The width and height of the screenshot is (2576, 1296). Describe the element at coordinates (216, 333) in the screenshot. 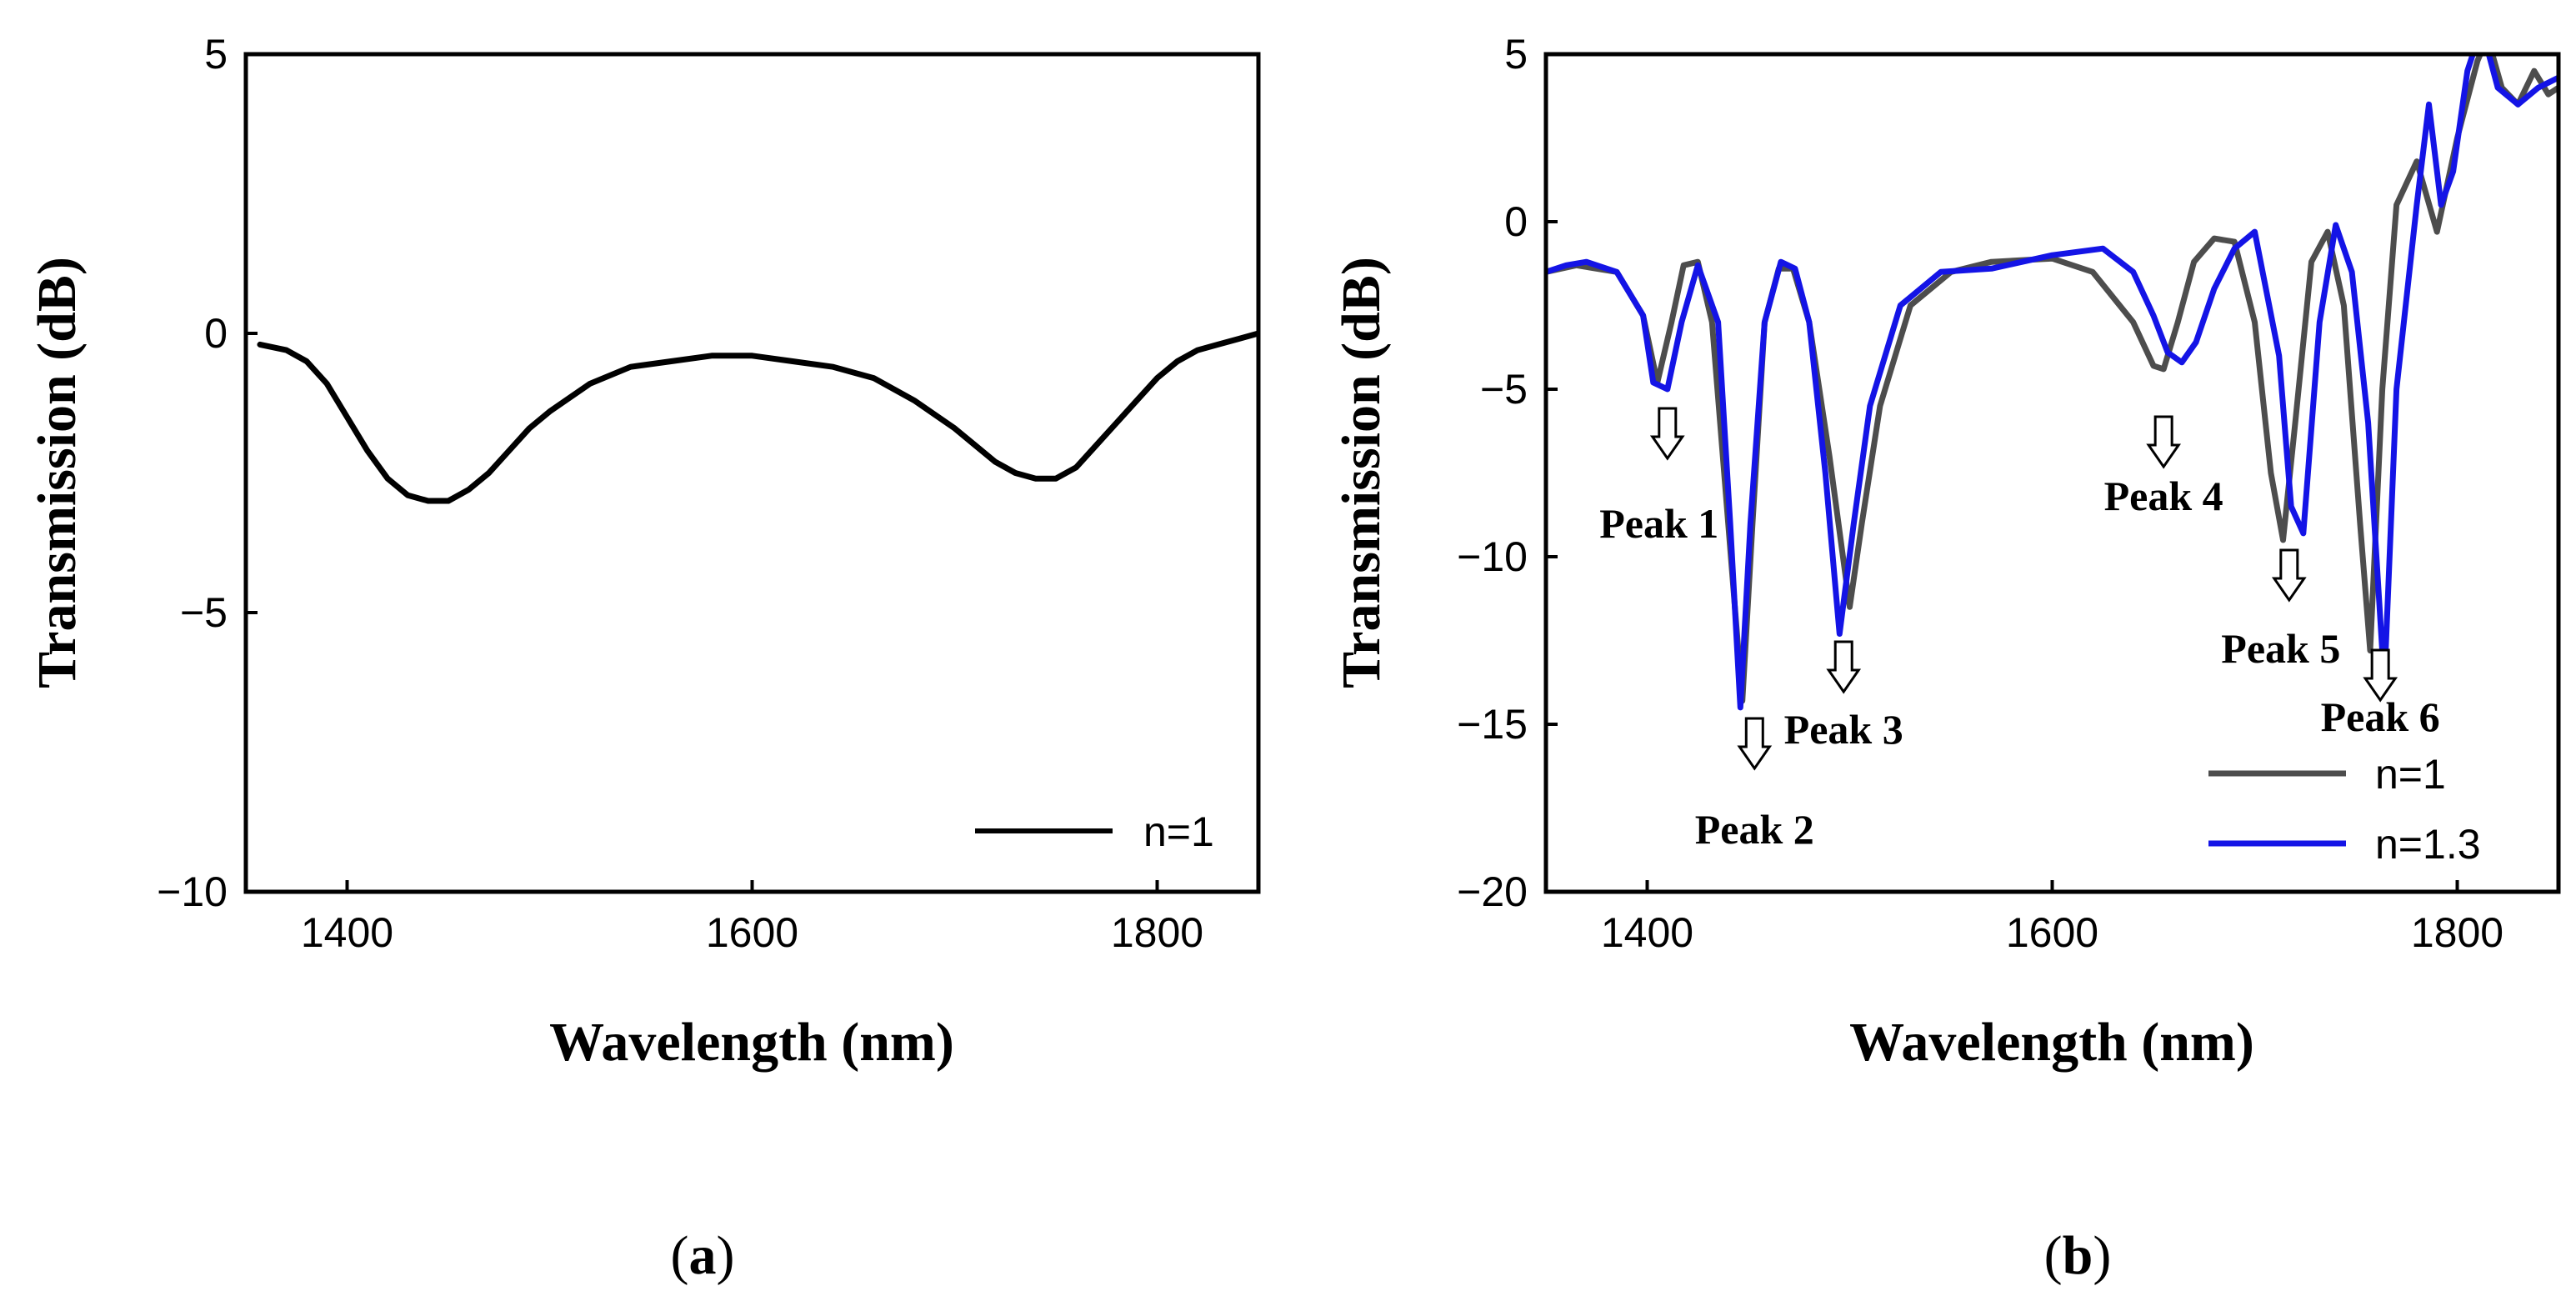

I see `a-y-tick-label: 0` at that location.